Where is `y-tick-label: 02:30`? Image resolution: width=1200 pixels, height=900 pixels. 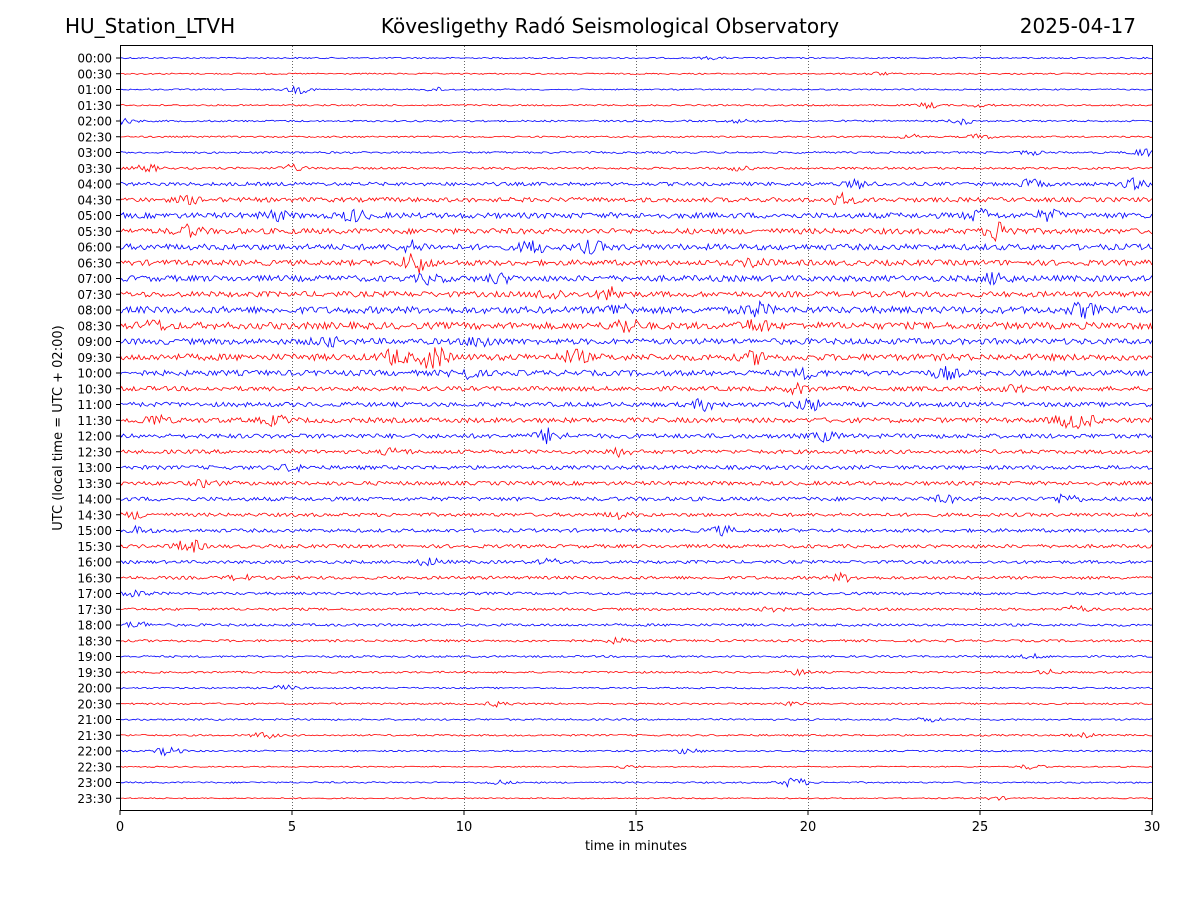 y-tick-label: 02:30 is located at coordinates (94, 137).